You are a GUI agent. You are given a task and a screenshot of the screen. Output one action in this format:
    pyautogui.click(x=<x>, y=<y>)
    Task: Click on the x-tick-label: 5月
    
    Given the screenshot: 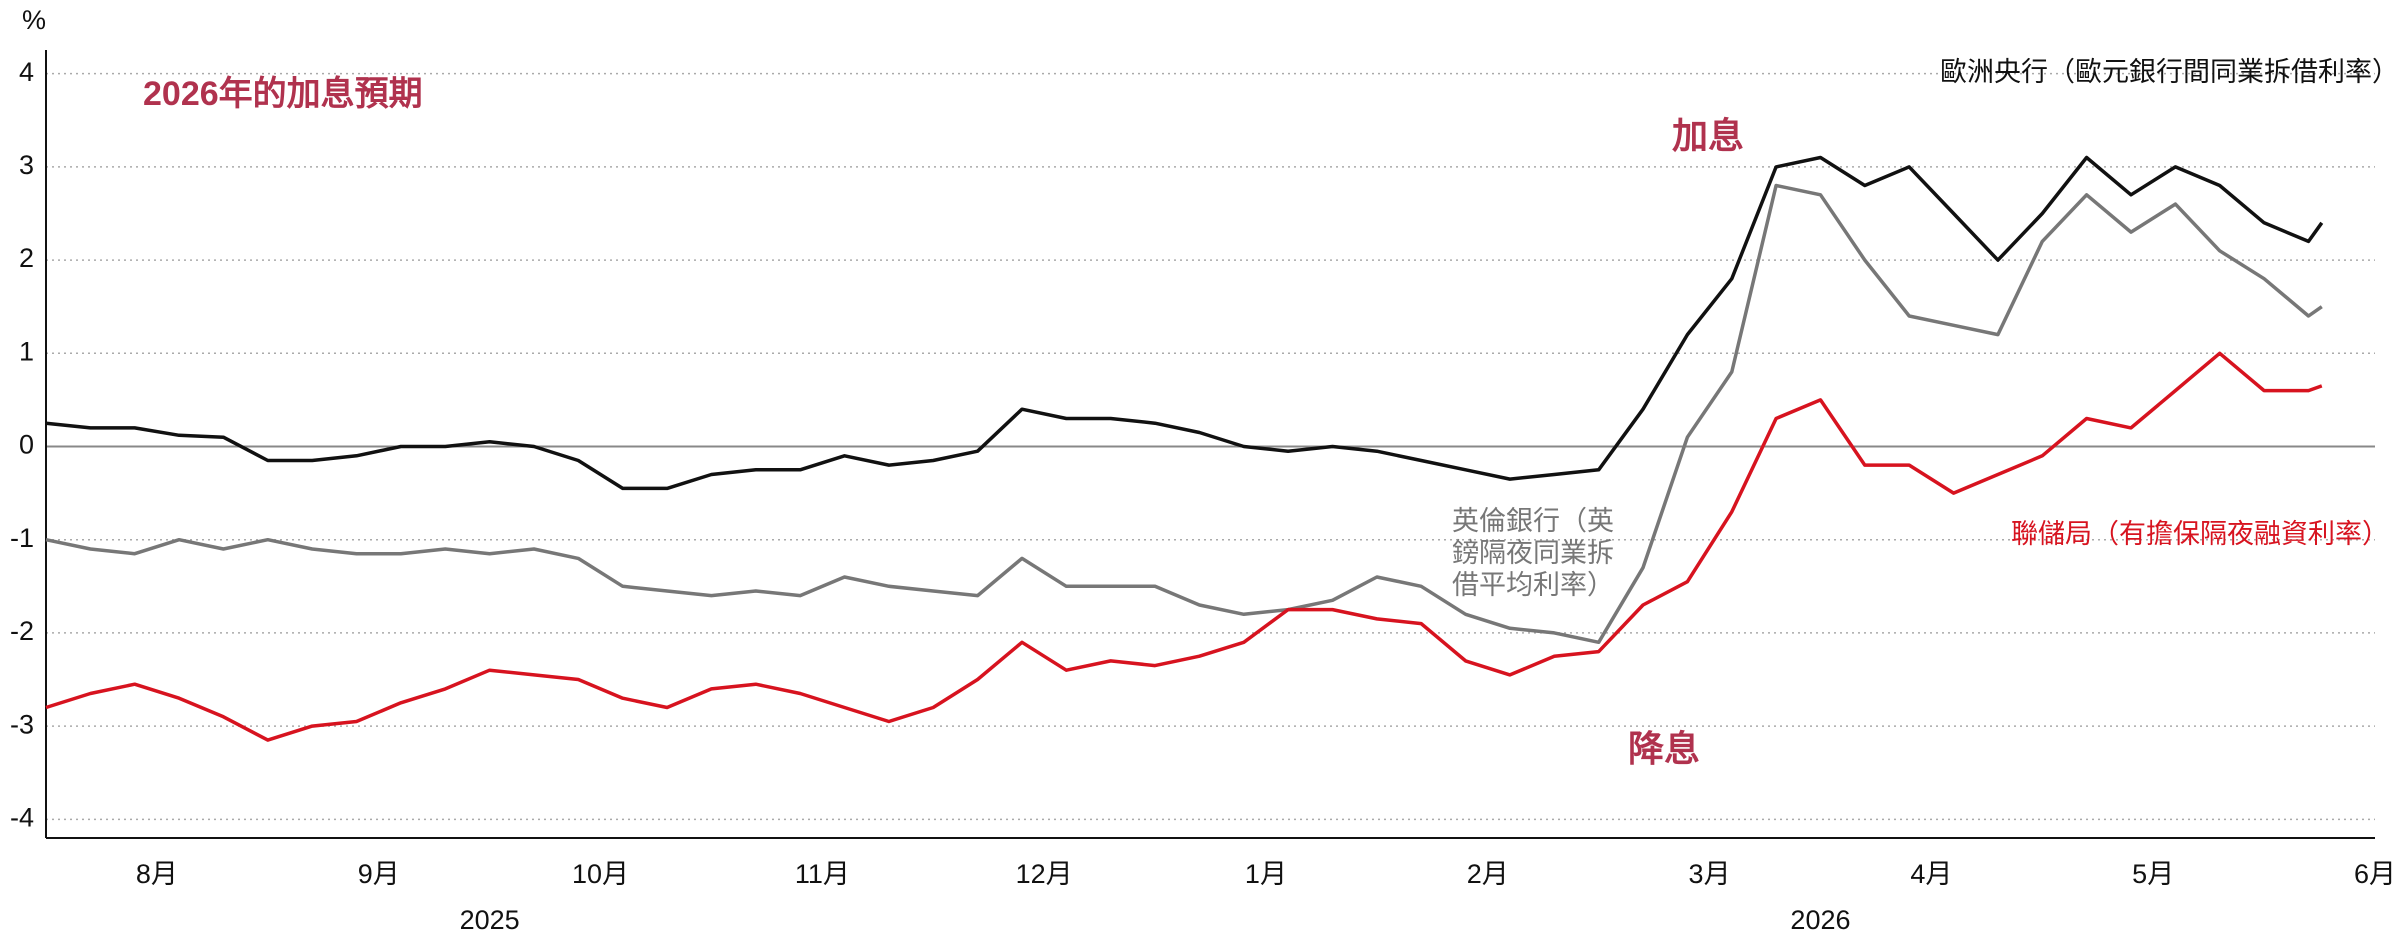 What is the action you would take?
    pyautogui.click(x=2153, y=874)
    